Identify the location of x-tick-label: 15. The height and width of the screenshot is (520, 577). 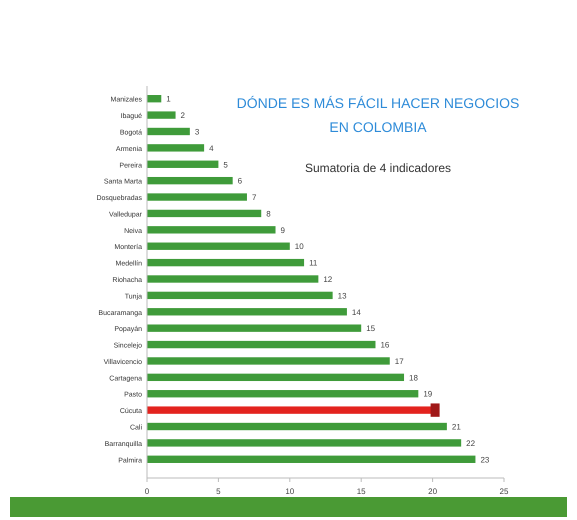
(361, 491).